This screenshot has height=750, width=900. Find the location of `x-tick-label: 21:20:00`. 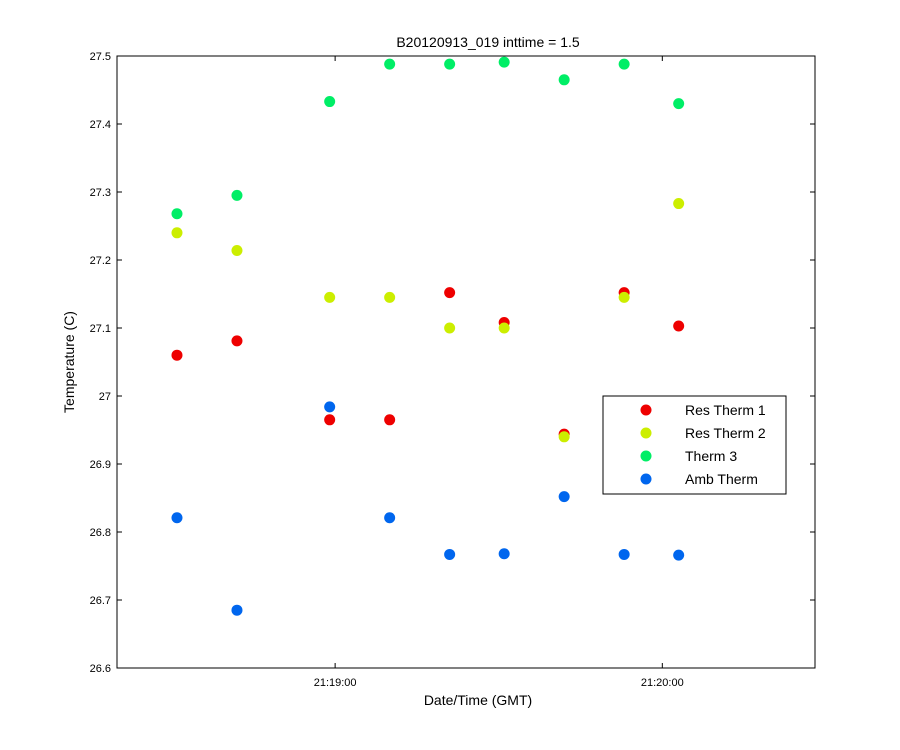

x-tick-label: 21:20:00 is located at coordinates (662, 683).